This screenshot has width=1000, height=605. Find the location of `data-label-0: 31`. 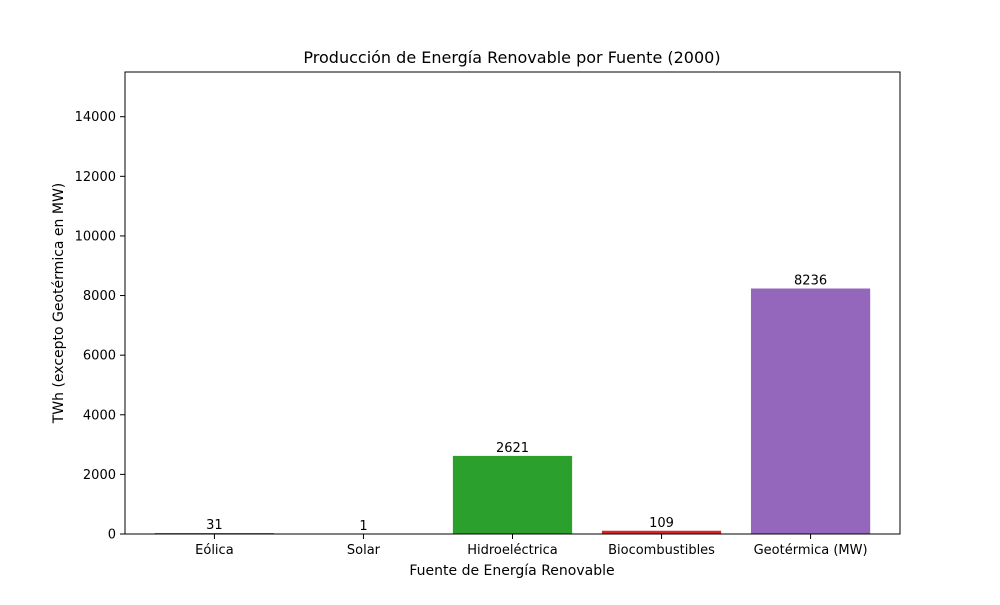

data-label-0: 31 is located at coordinates (214, 525).